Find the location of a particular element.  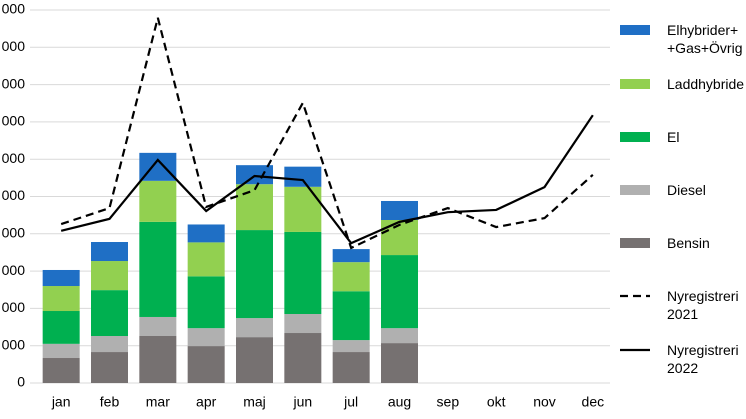

y-tick-label: 60 000 is located at coordinates (12, 158).